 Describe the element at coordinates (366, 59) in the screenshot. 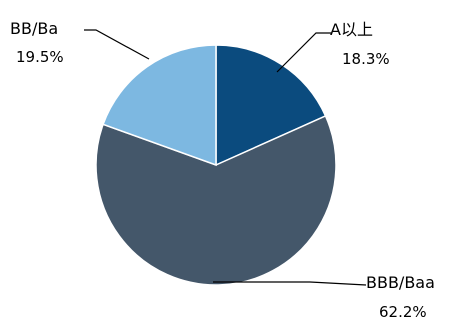

I see `slice-percent-a: 18.3%` at that location.